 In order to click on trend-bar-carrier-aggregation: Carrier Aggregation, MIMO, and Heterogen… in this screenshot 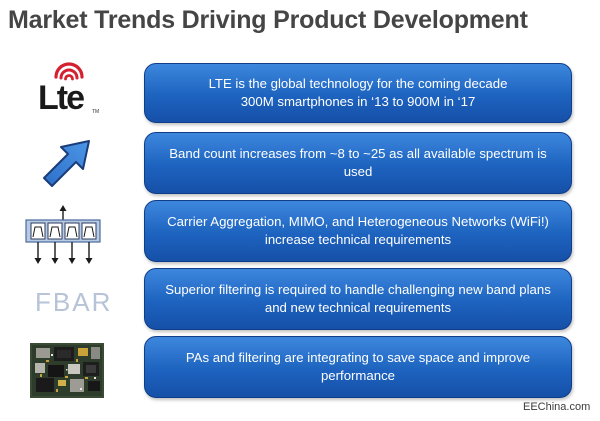, I will do `click(358, 231)`.